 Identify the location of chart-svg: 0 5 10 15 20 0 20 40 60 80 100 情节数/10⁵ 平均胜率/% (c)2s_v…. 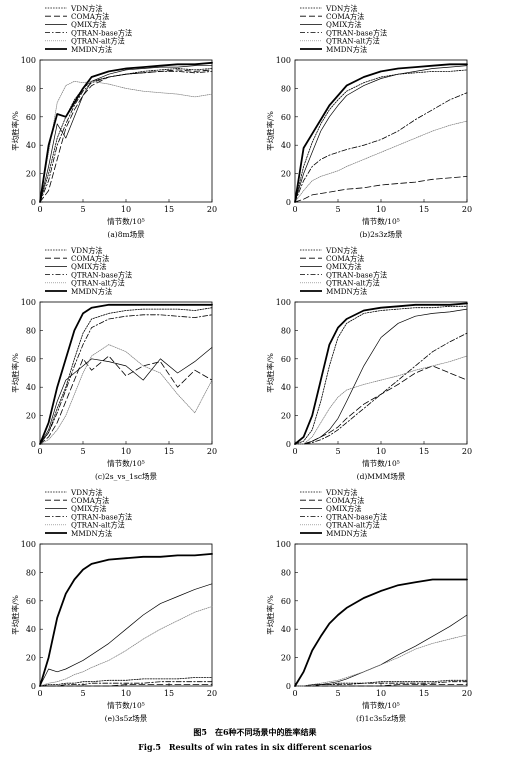
(113, 363).